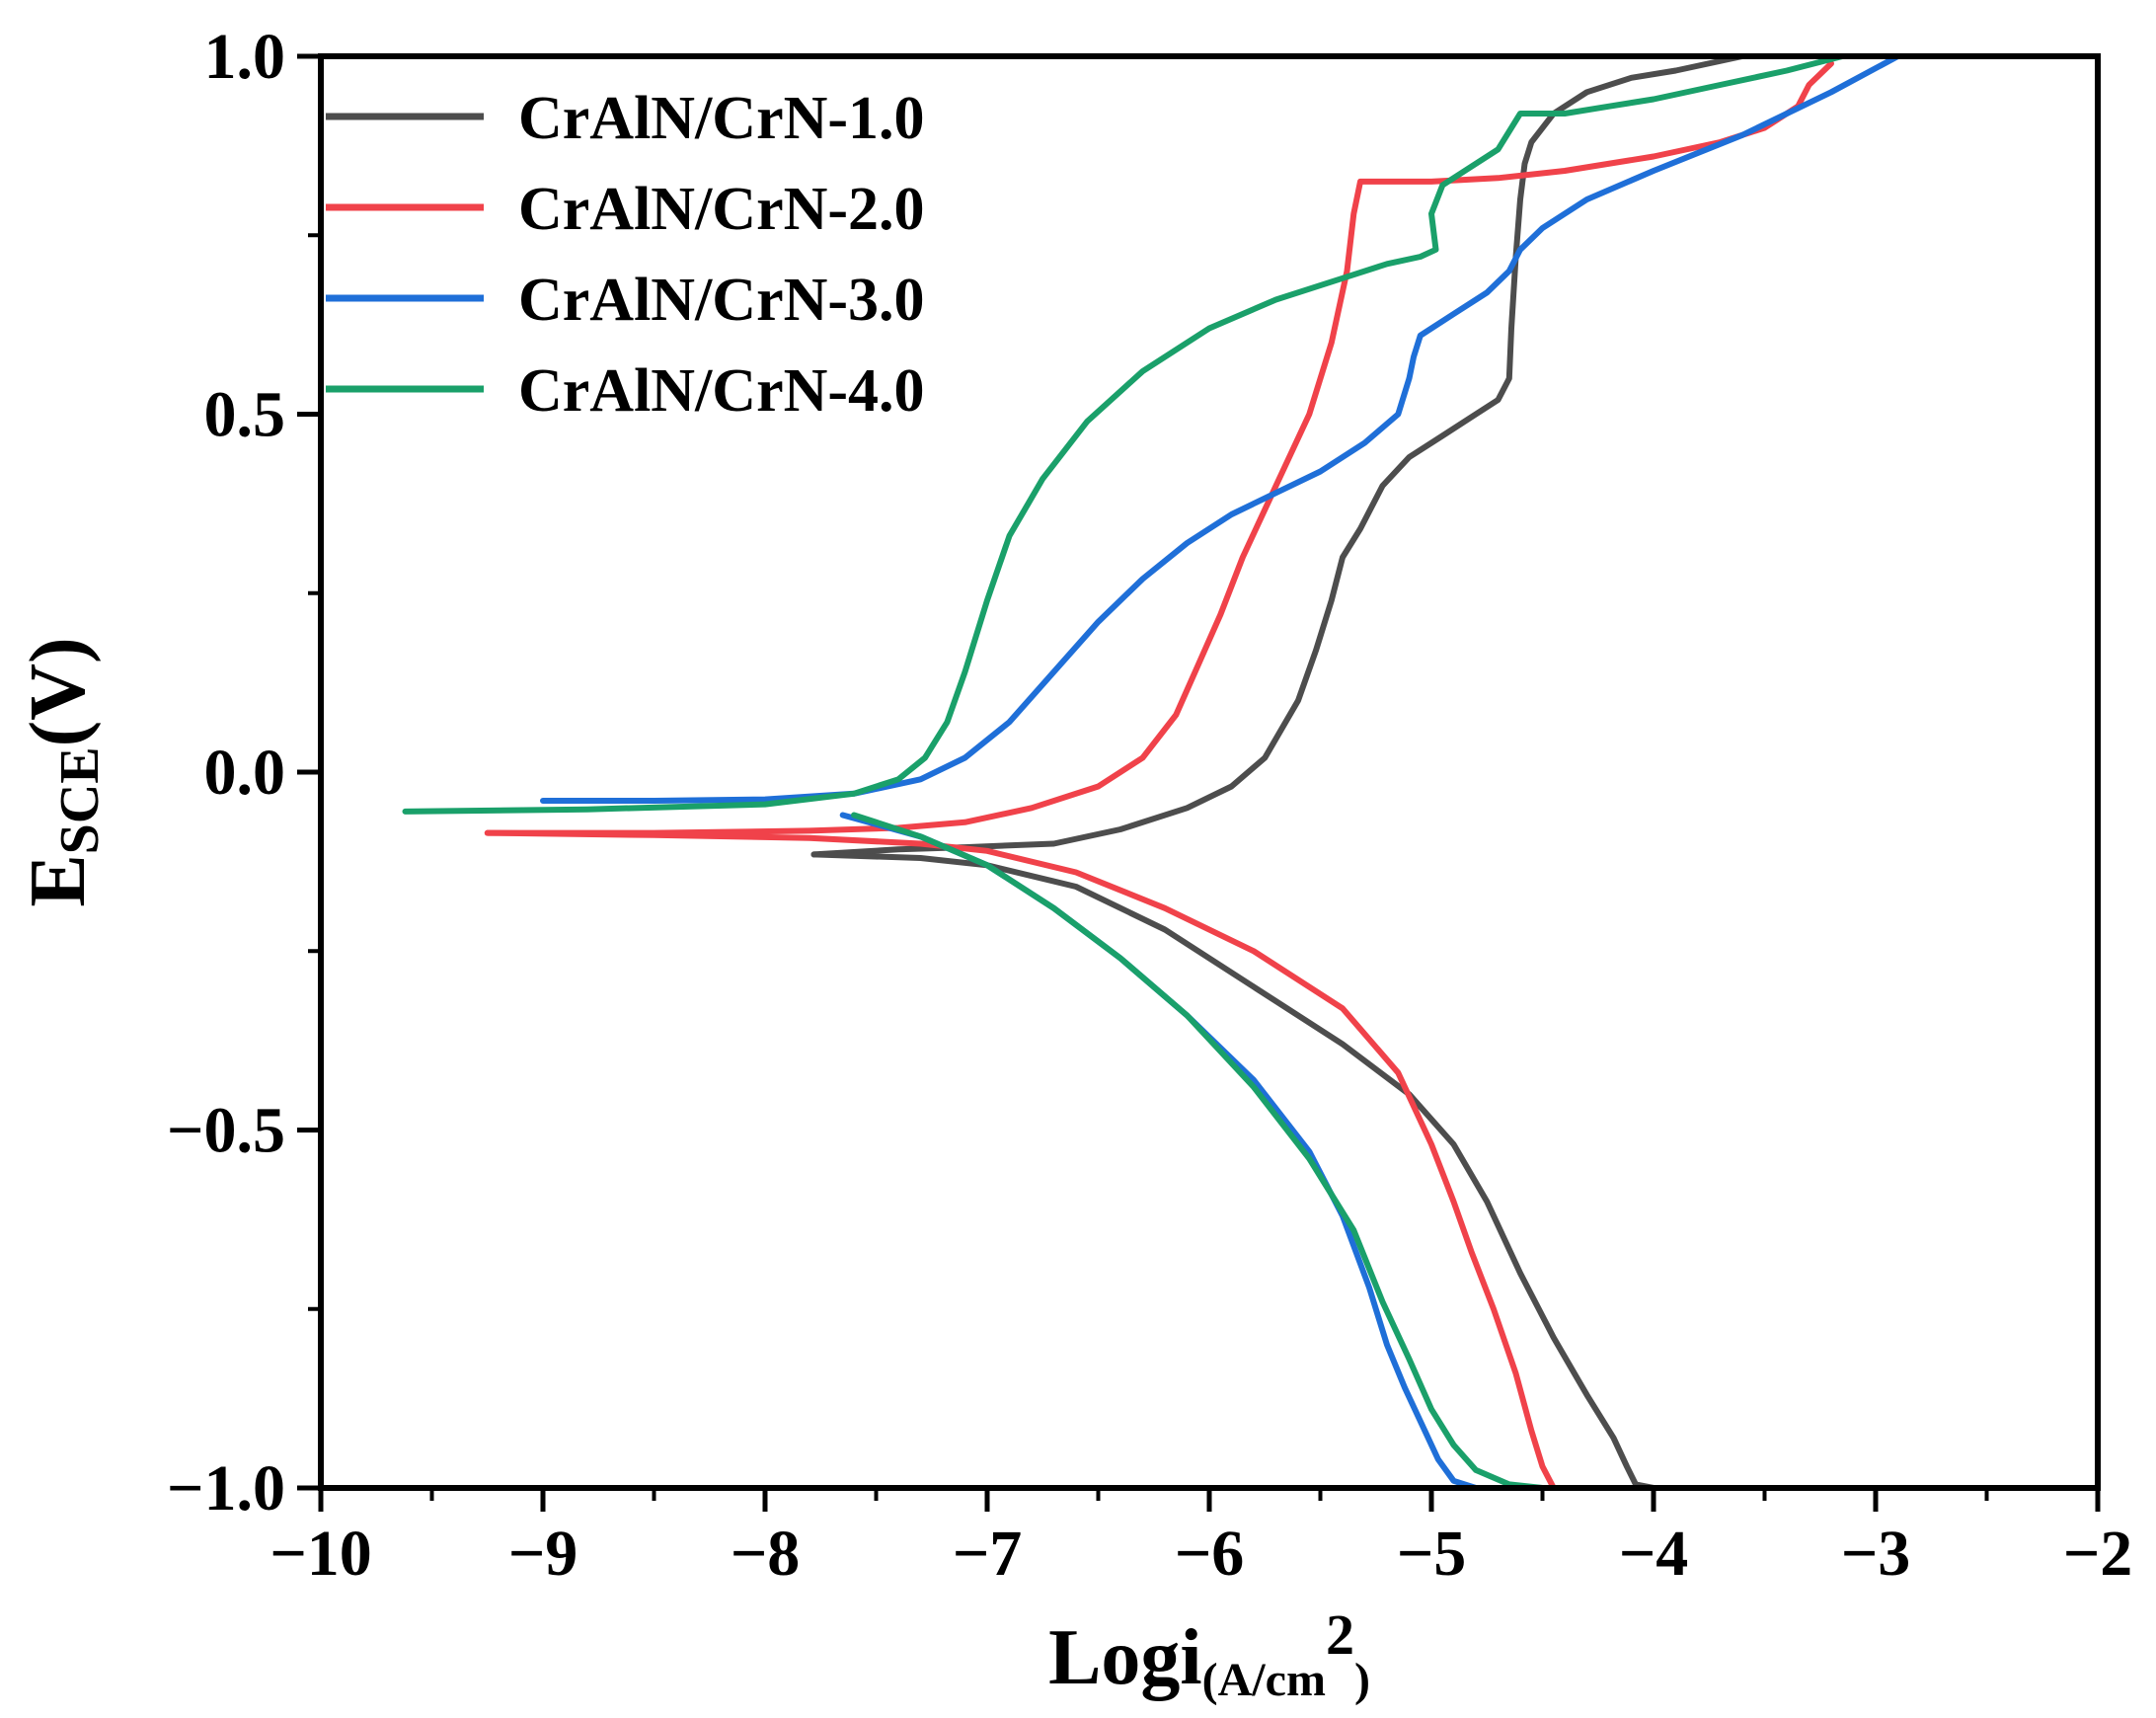 Image resolution: width=2156 pixels, height=1718 pixels. What do you see at coordinates (766, 1554) in the screenshot?
I see `x-tick-label: −8` at bounding box center [766, 1554].